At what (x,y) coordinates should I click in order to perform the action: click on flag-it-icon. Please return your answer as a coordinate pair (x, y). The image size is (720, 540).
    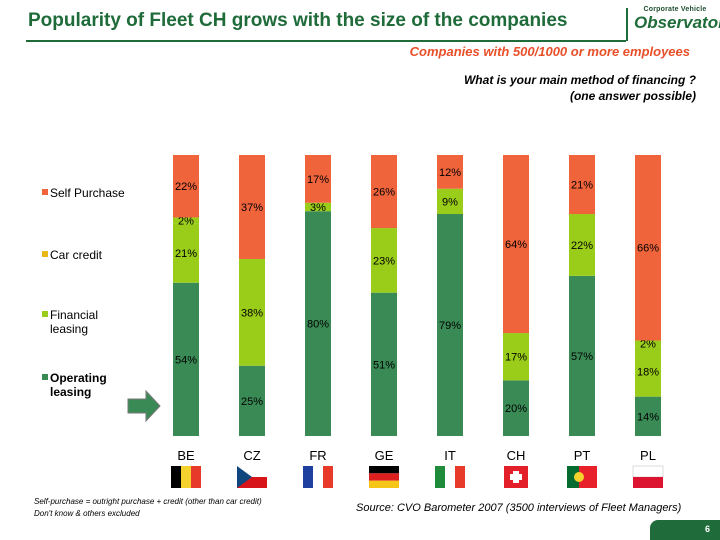
    Looking at the image, I should click on (450, 477).